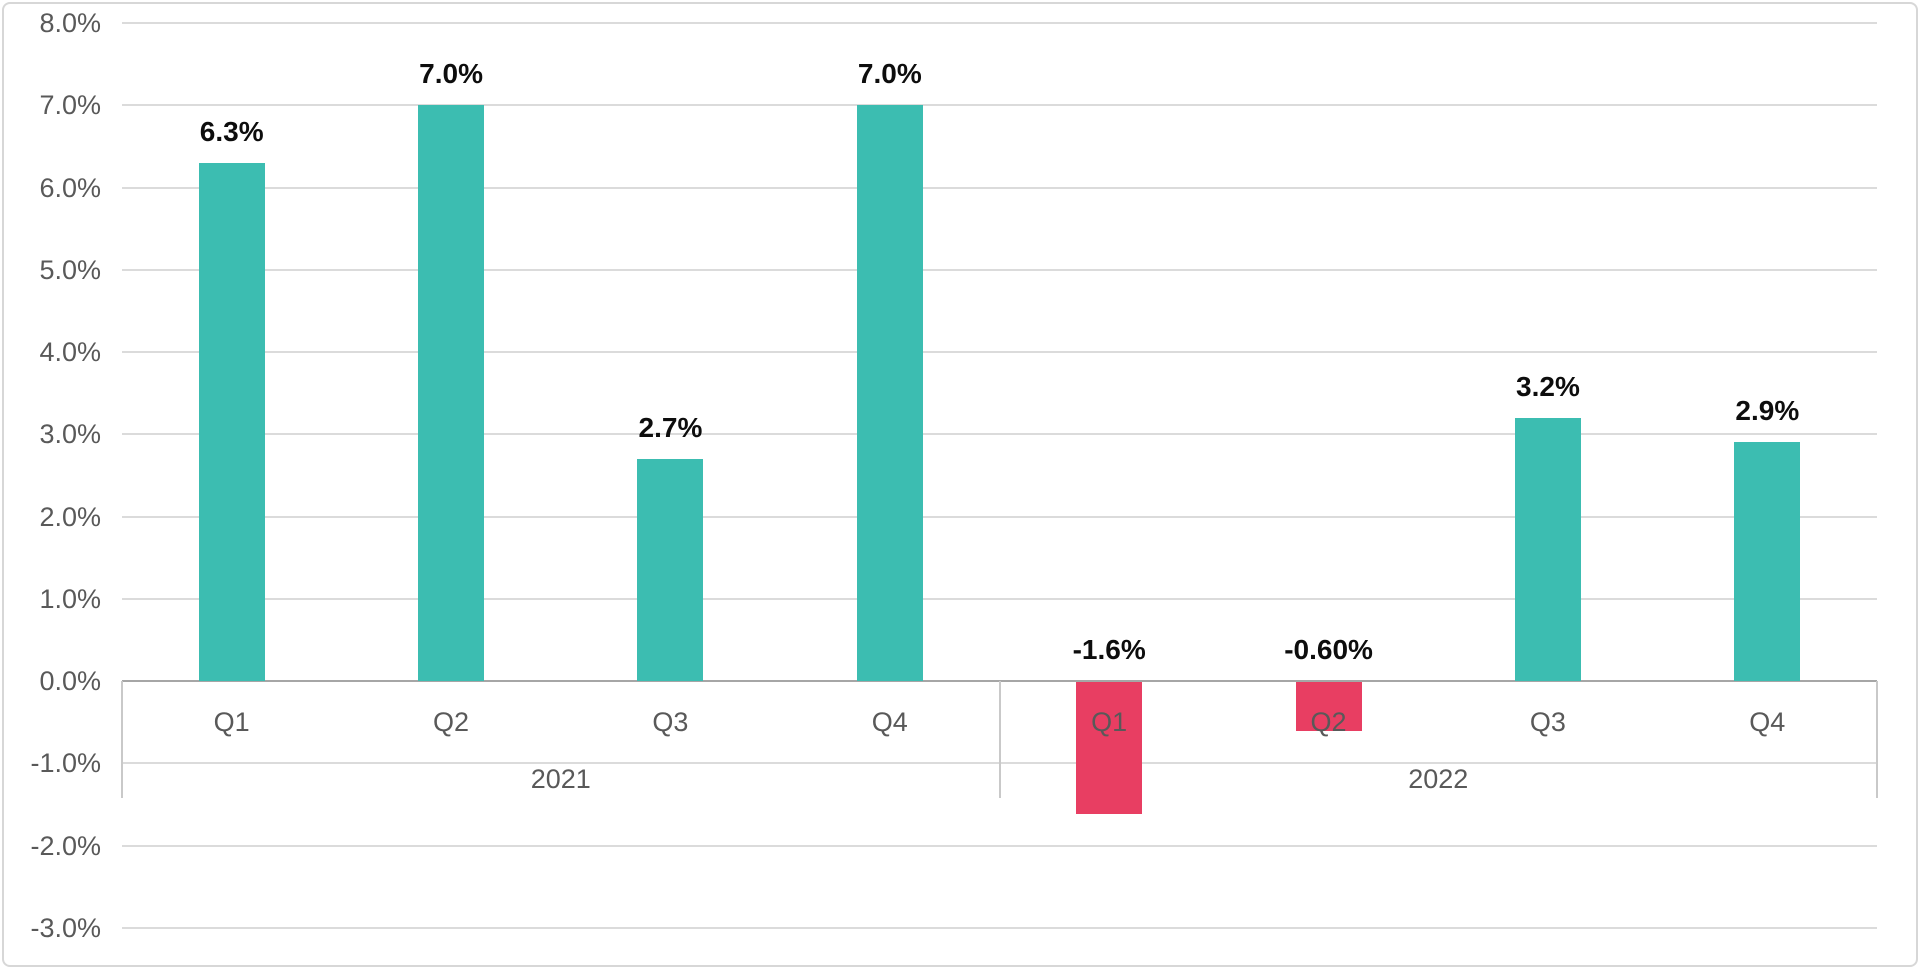 The image size is (1920, 969). I want to click on bar-2021-q3, so click(670, 569).